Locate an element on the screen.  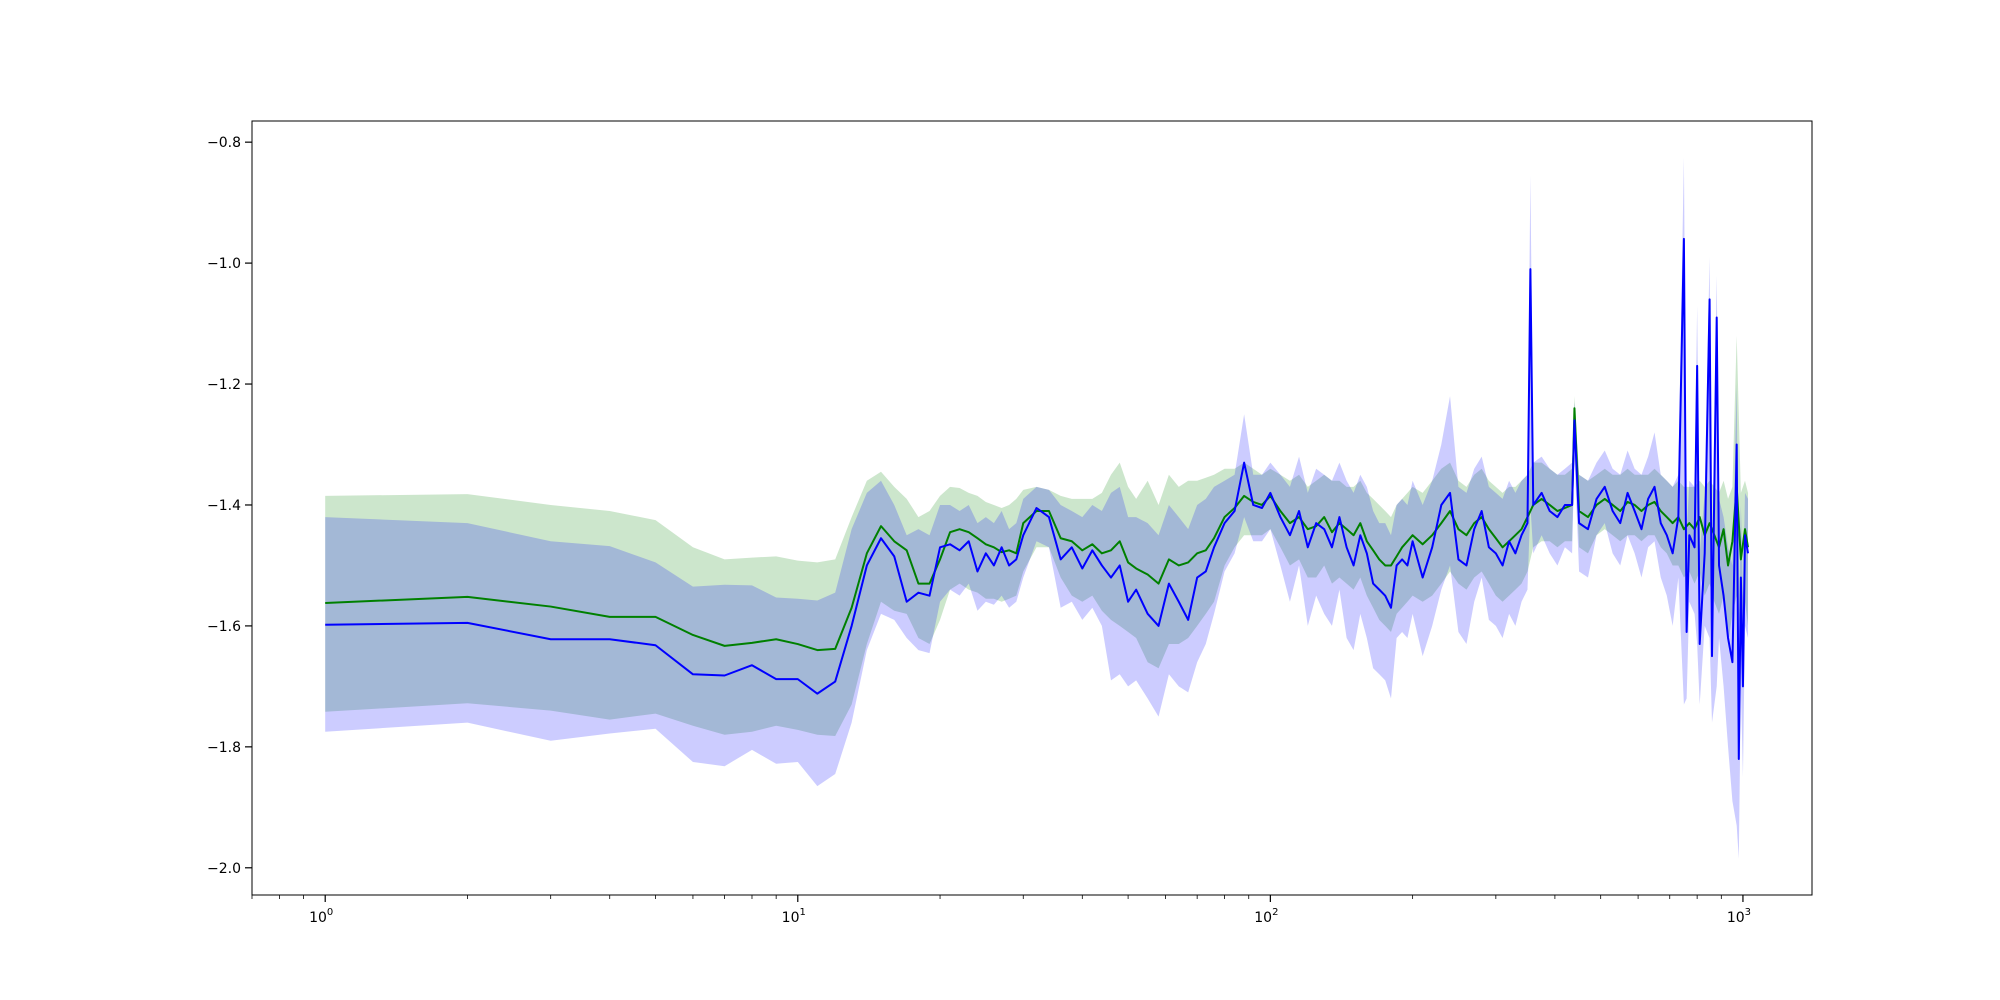
y-tick-label: −1.4 is located at coordinates (224, 506).